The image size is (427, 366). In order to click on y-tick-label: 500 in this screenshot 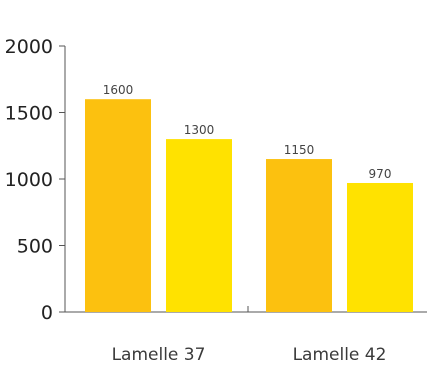, I will do `click(35, 247)`.